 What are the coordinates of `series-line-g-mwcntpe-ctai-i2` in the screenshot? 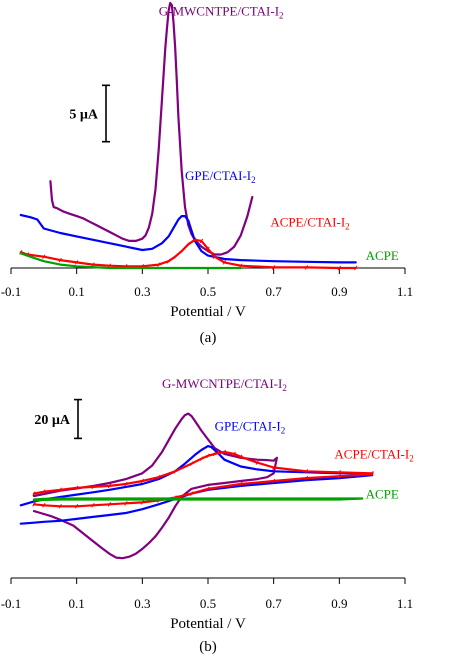 It's located at (155, 486).